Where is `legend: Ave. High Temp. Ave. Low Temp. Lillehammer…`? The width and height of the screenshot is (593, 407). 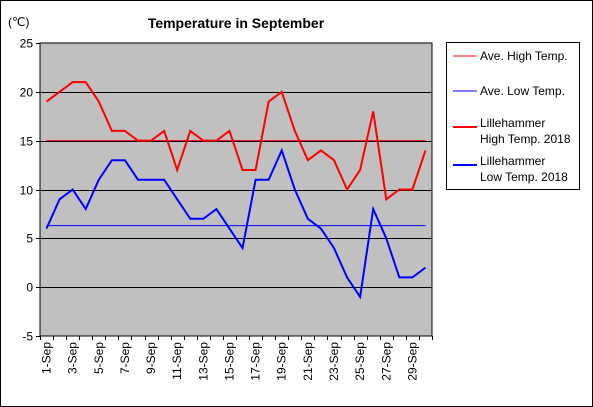 legend: Ave. High Temp. Ave. Low Temp. Lillehammer… is located at coordinates (512, 116).